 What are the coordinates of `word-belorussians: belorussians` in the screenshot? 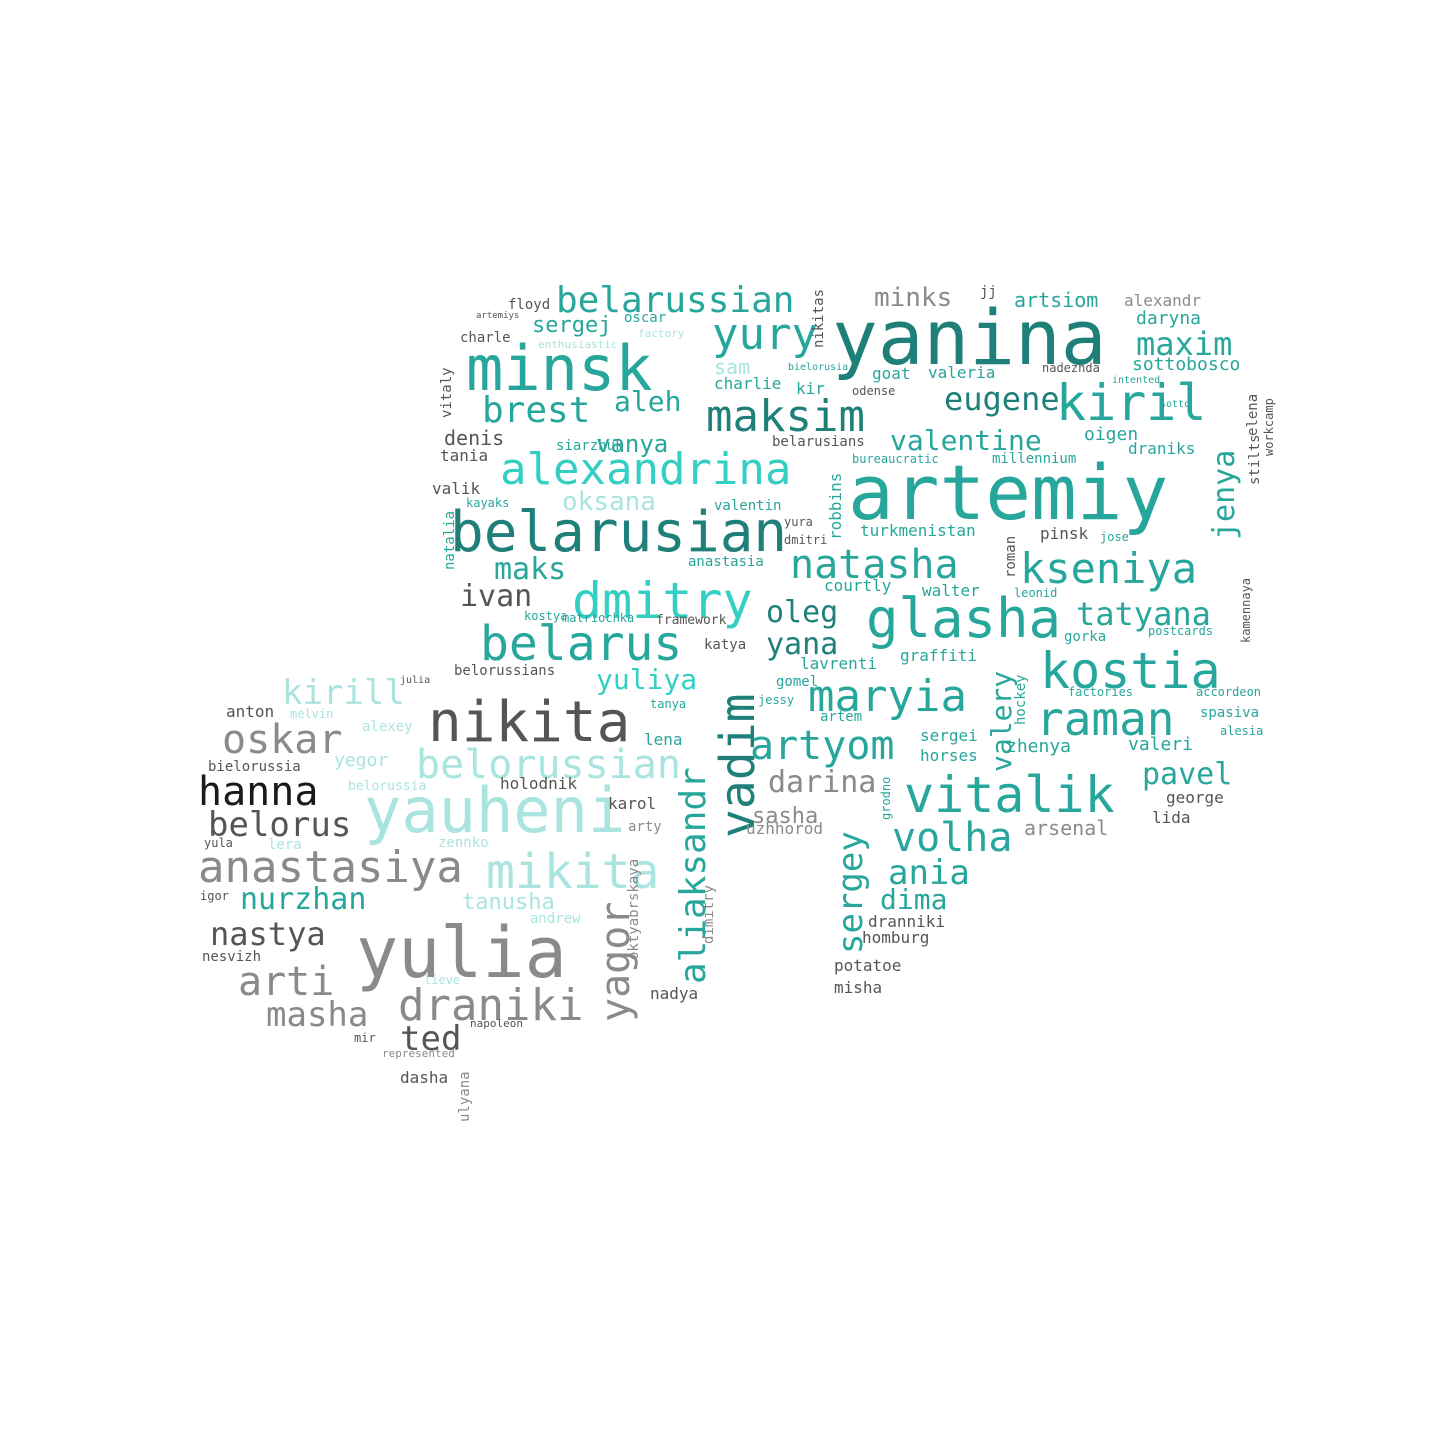 It's located at (505, 671).